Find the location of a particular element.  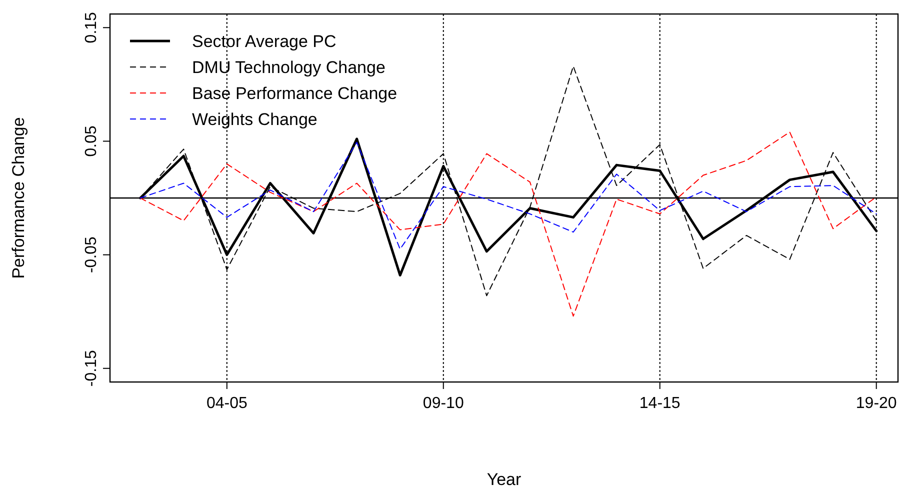

x-tick-label: 14-15 is located at coordinates (659, 403).